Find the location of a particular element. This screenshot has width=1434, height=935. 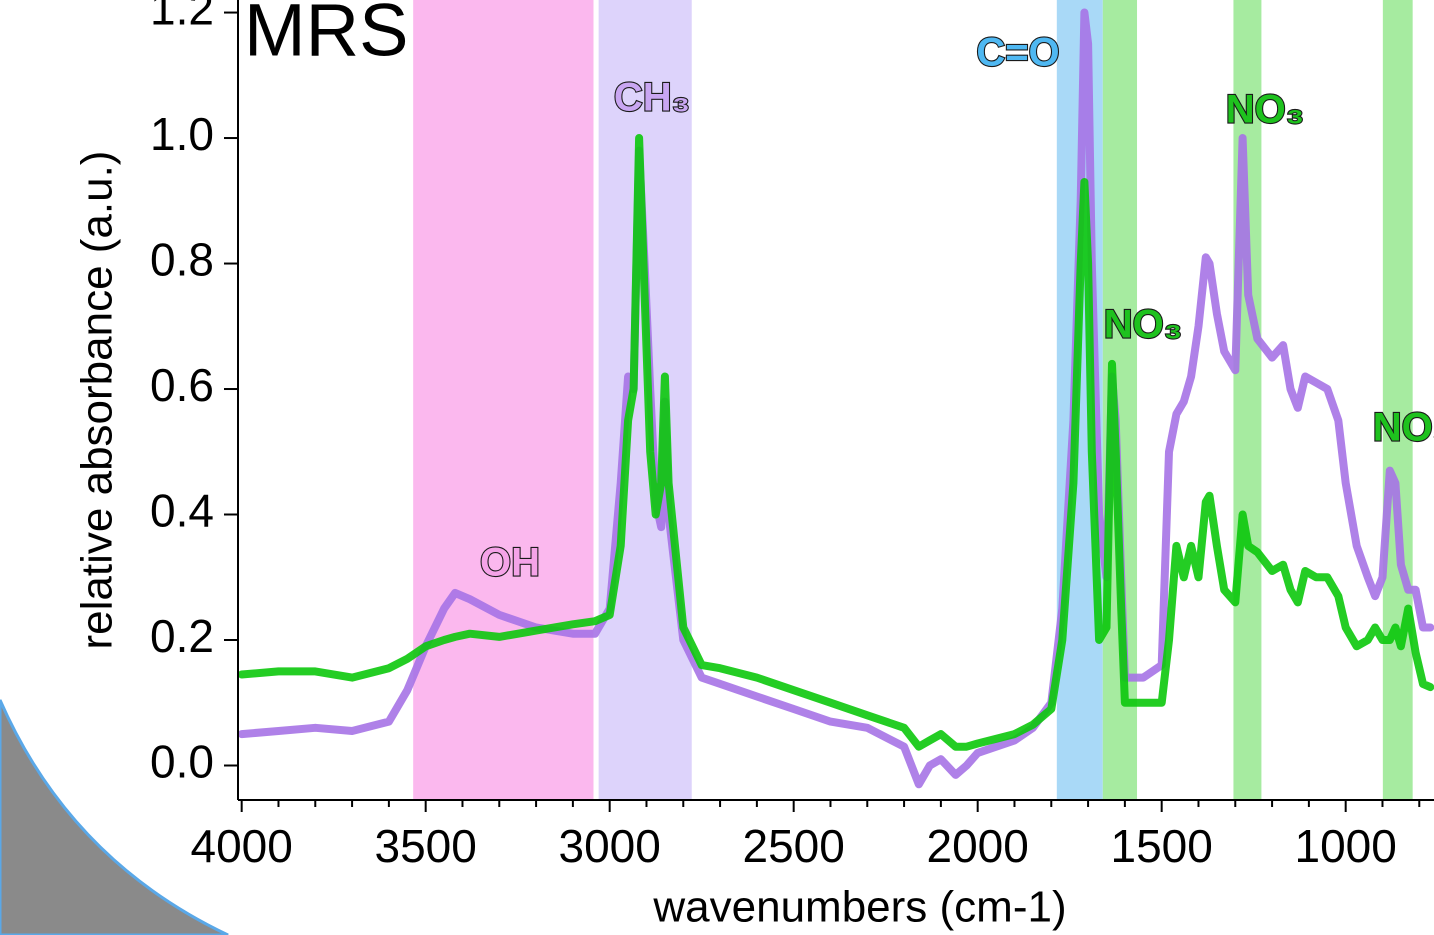

annotation: OH is located at coordinates (510, 563).